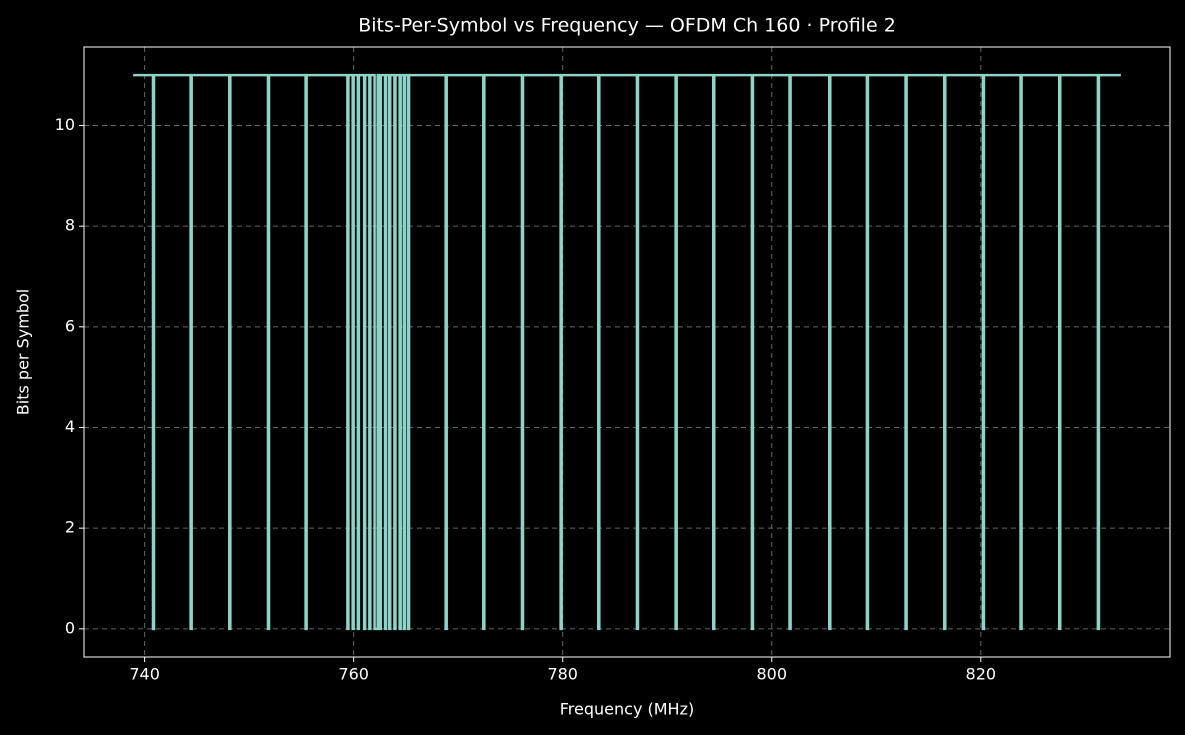 The image size is (1185, 735). Describe the element at coordinates (981, 674) in the screenshot. I see `x-tick-label: 820` at that location.